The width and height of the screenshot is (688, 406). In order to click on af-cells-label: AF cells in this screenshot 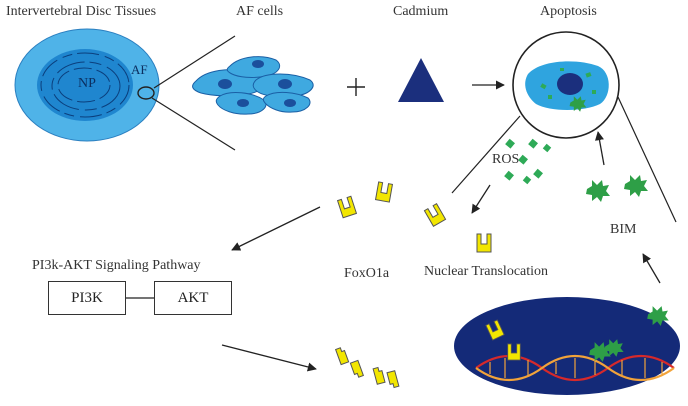, I will do `click(260, 11)`.